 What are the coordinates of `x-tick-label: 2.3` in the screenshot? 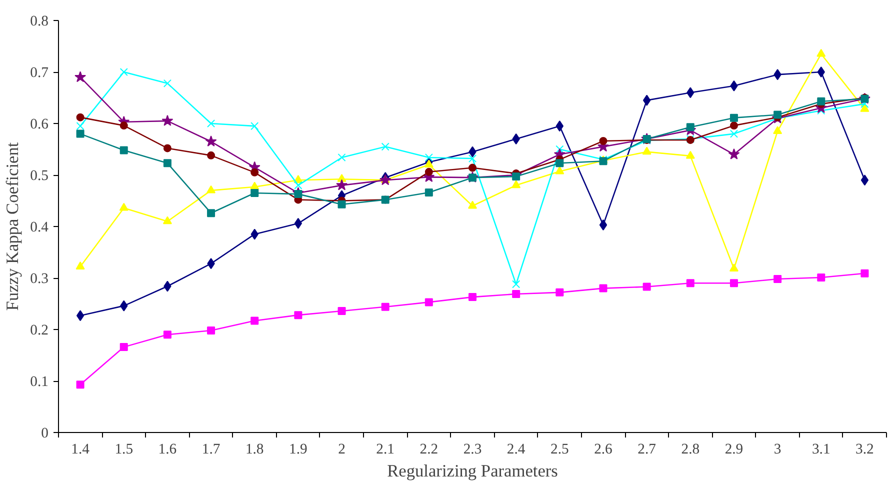 It's located at (472, 450).